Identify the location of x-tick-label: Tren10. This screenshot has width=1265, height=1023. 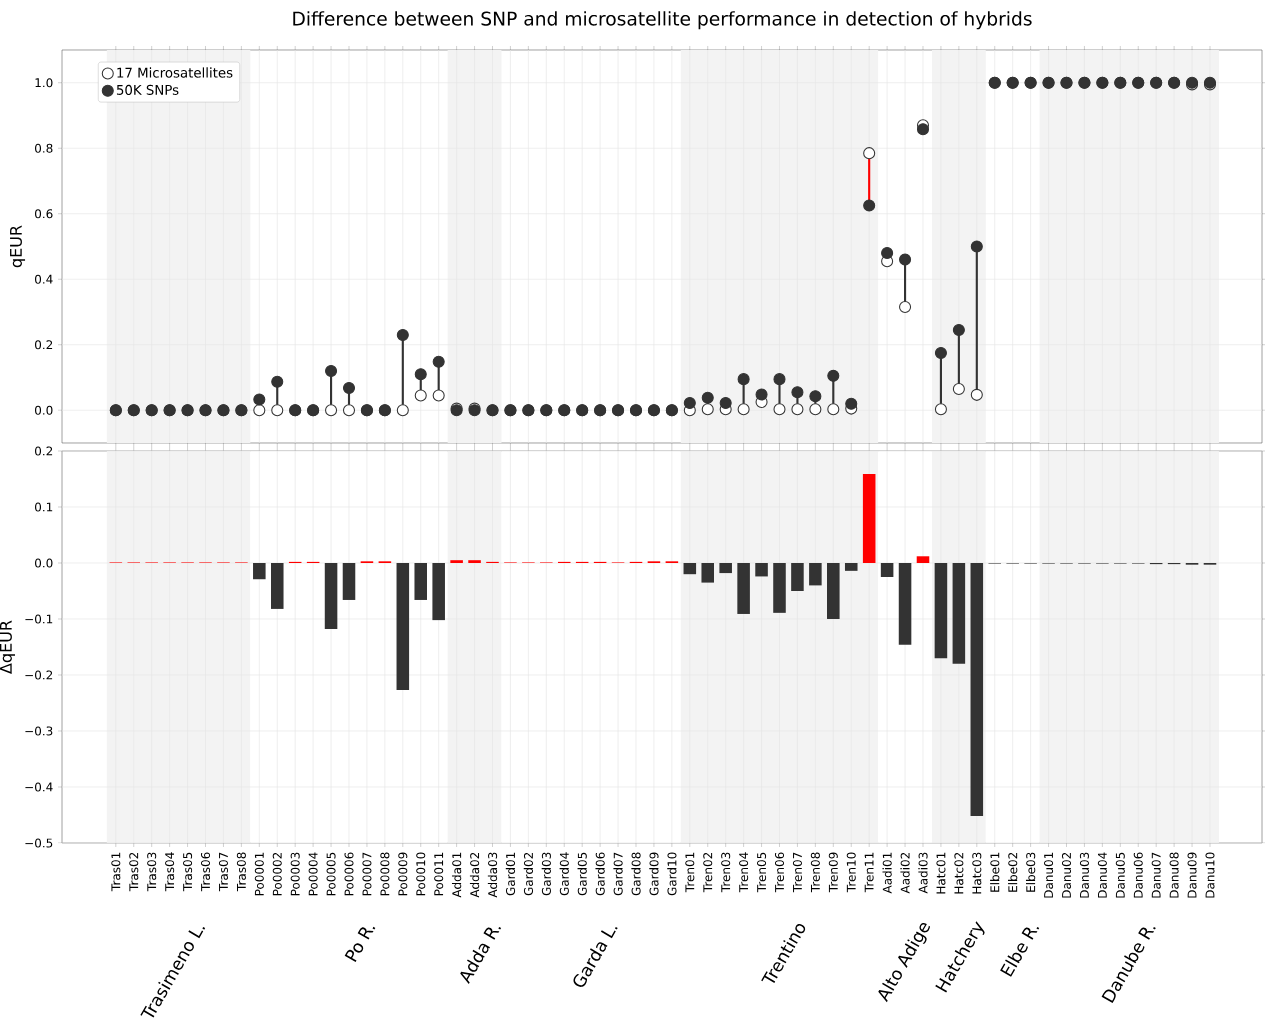
(851, 872).